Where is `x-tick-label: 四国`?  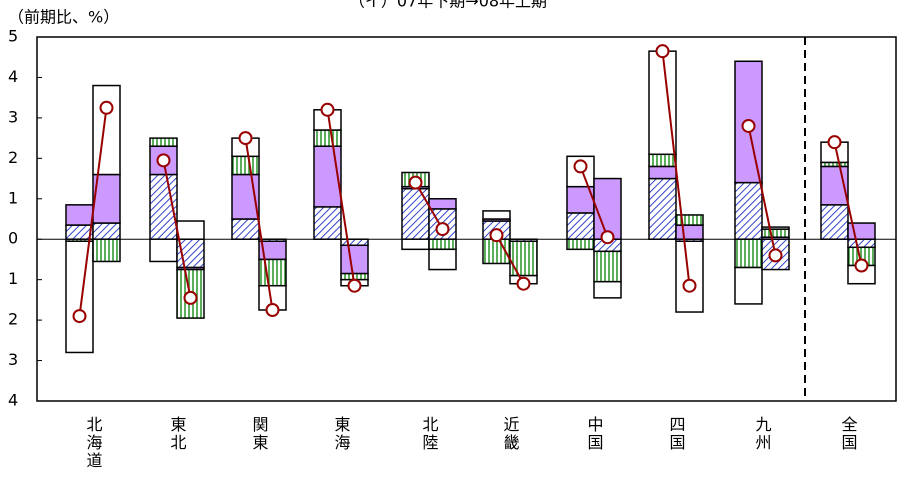 x-tick-label: 四国 is located at coordinates (676, 434).